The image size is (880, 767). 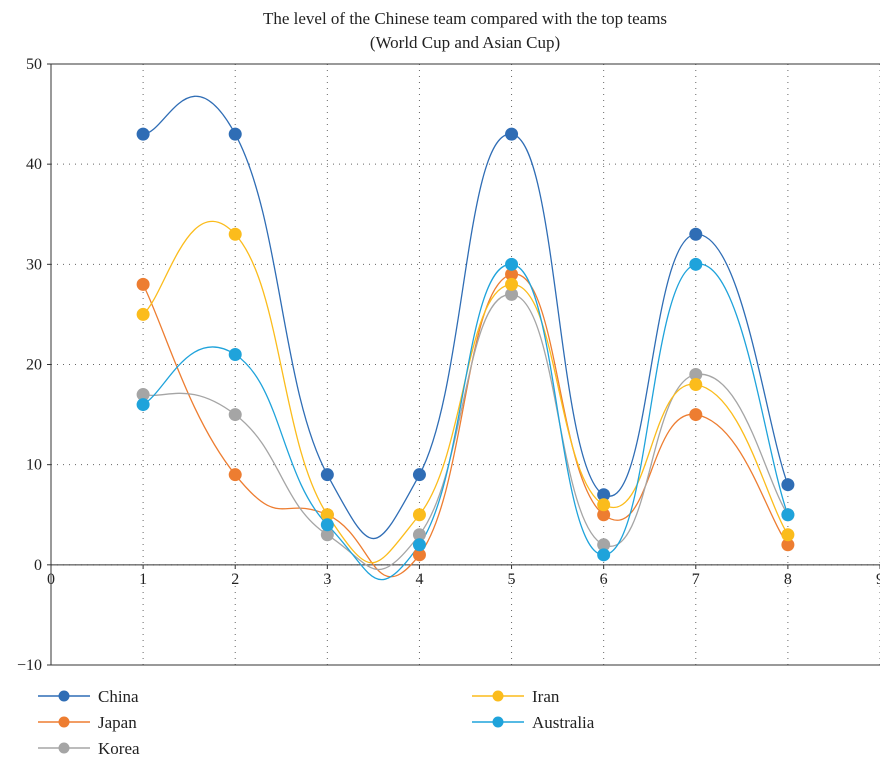 What do you see at coordinates (117, 722) in the screenshot?
I see `legend-label: Japan` at bounding box center [117, 722].